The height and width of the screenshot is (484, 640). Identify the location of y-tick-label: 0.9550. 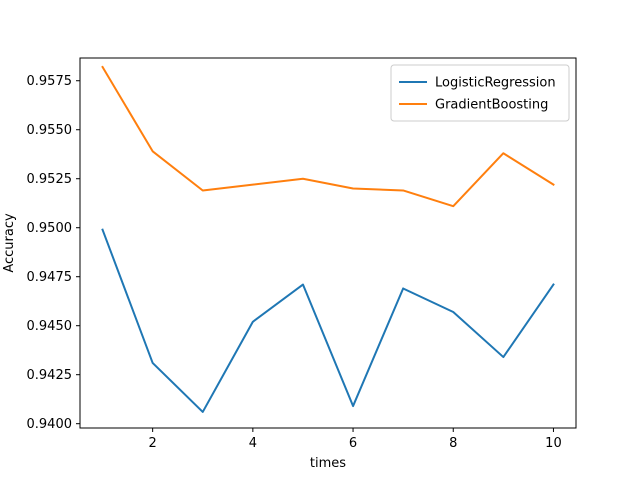
(50, 130).